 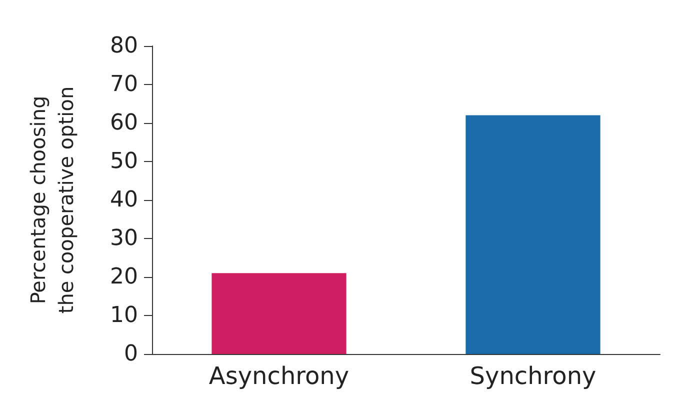 What do you see at coordinates (124, 238) in the screenshot?
I see `y-tick-label: 30` at bounding box center [124, 238].